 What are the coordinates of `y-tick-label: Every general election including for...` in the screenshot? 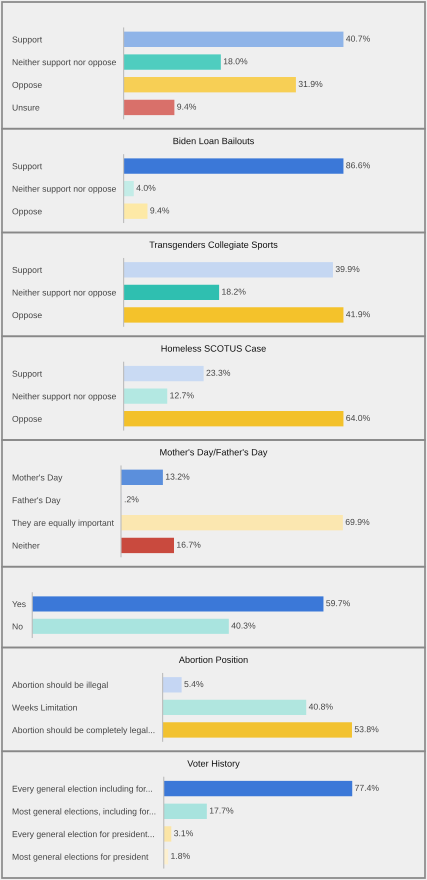 It's located at (82, 789).